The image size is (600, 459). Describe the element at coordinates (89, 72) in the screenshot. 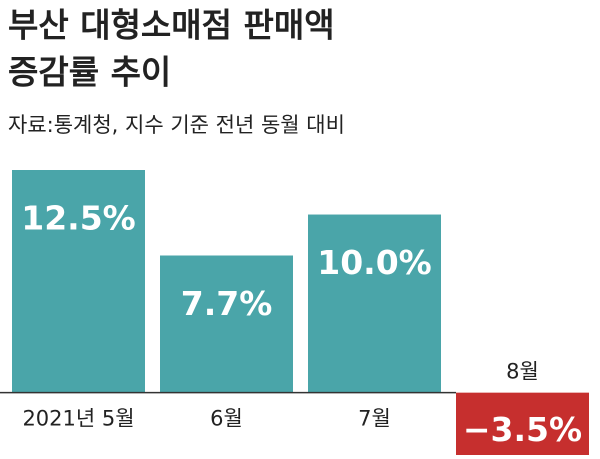

I see `chart-title: 증감률 추이` at that location.